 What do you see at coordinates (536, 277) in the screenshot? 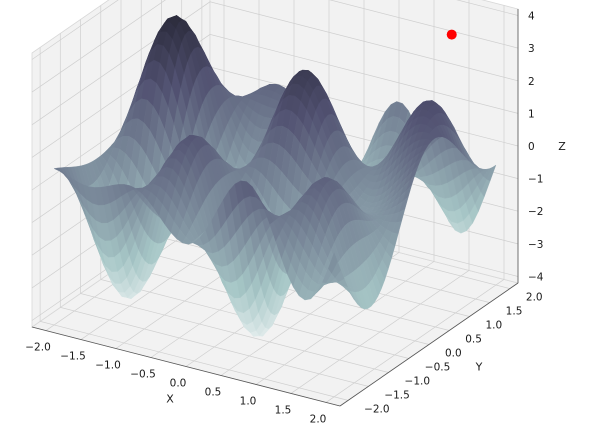
I see `z-tick-label: −4` at bounding box center [536, 277].